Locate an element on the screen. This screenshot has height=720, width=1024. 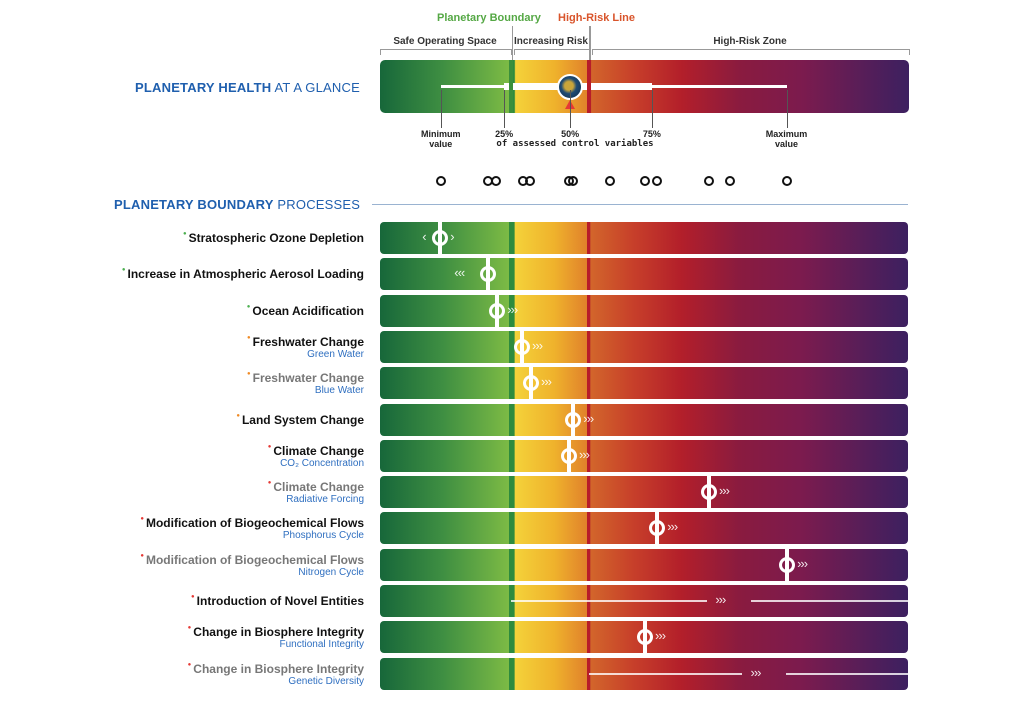
process-subtitle: Nitrogen Cycle is located at coordinates (331, 572).